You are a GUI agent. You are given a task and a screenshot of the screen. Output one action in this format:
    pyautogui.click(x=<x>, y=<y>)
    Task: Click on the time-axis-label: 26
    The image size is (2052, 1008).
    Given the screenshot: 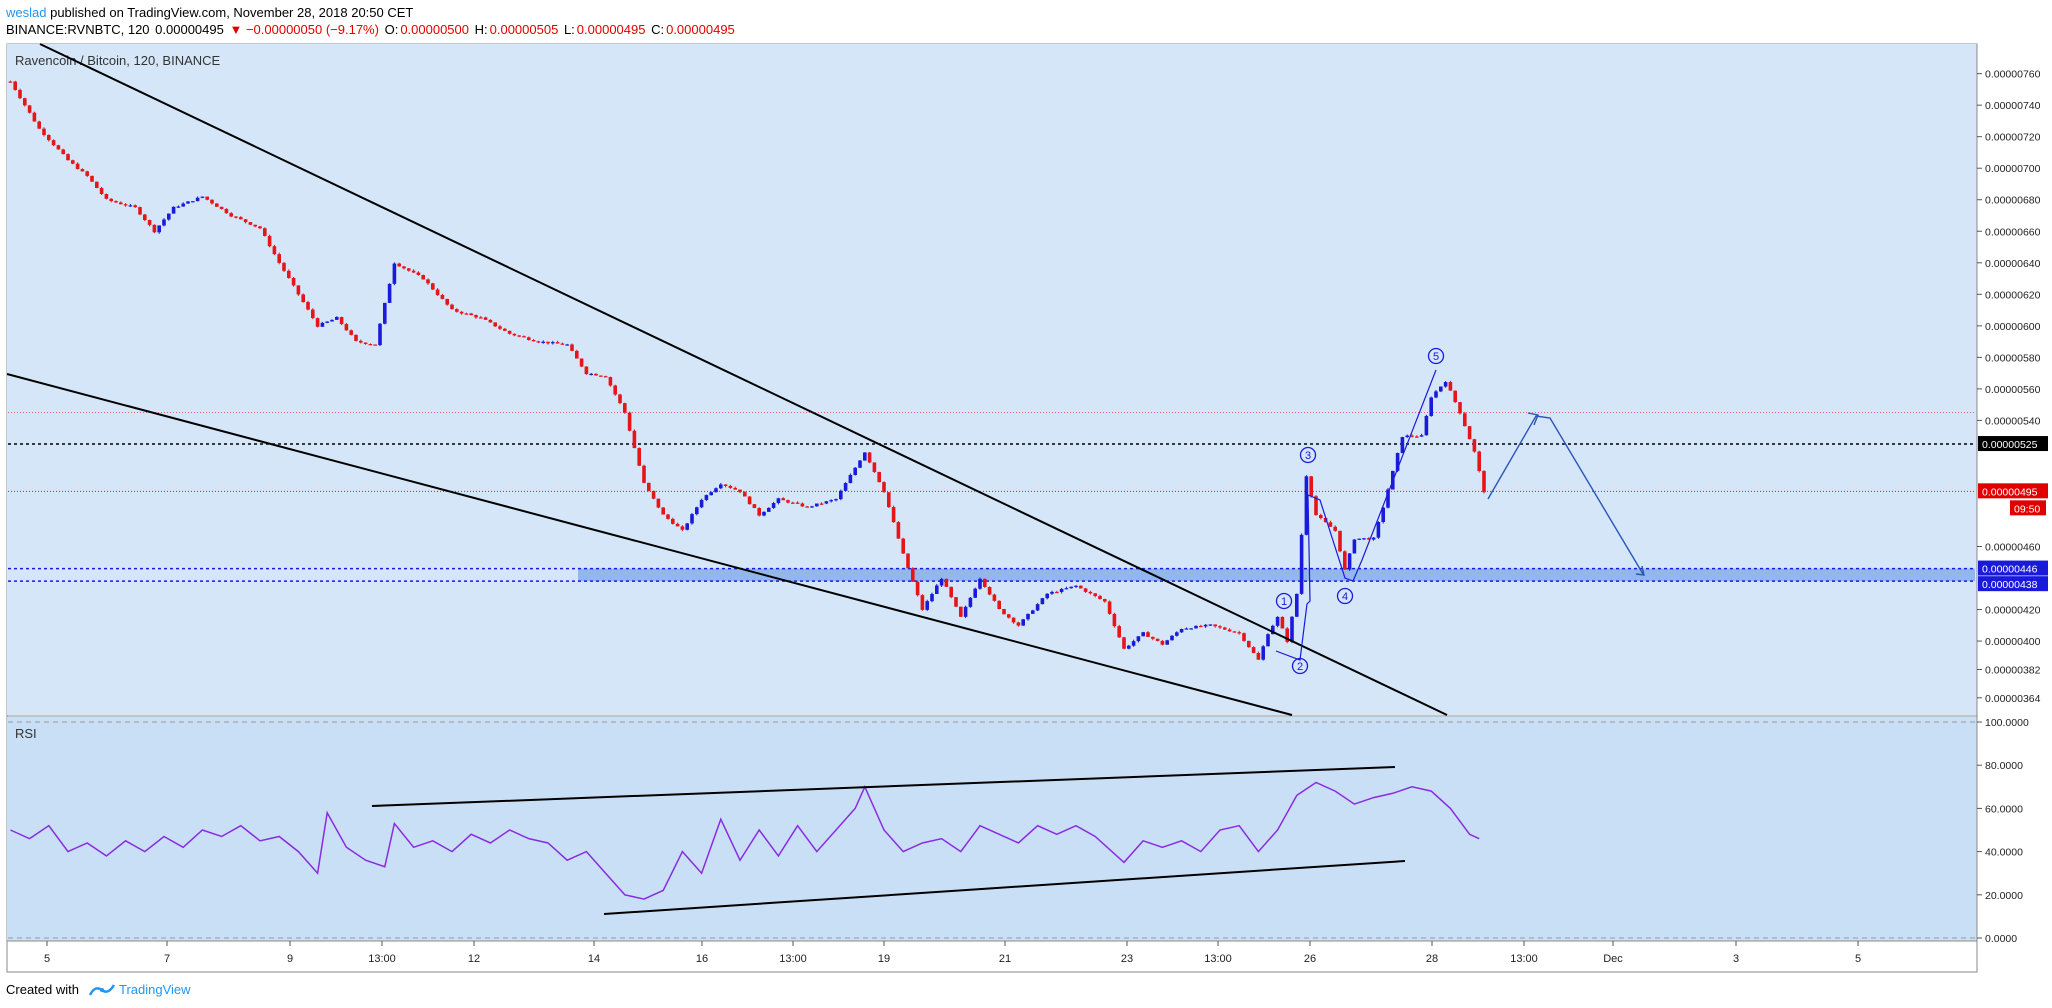 What is the action you would take?
    pyautogui.click(x=1310, y=959)
    